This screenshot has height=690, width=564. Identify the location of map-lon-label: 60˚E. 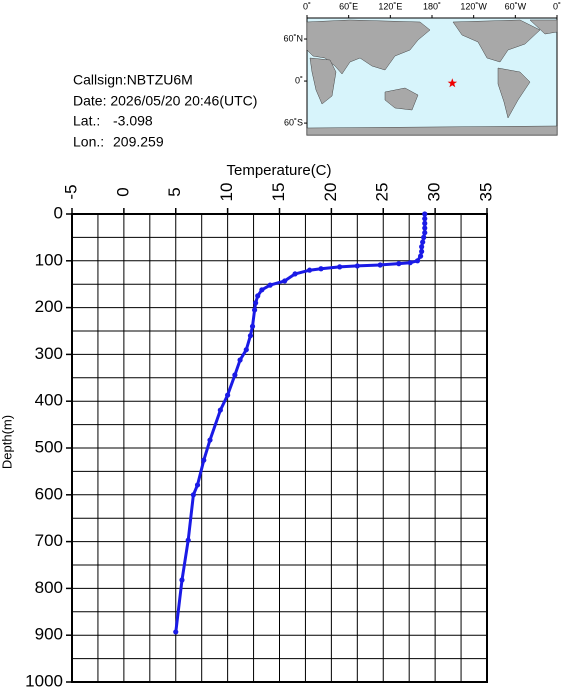
(348, 6).